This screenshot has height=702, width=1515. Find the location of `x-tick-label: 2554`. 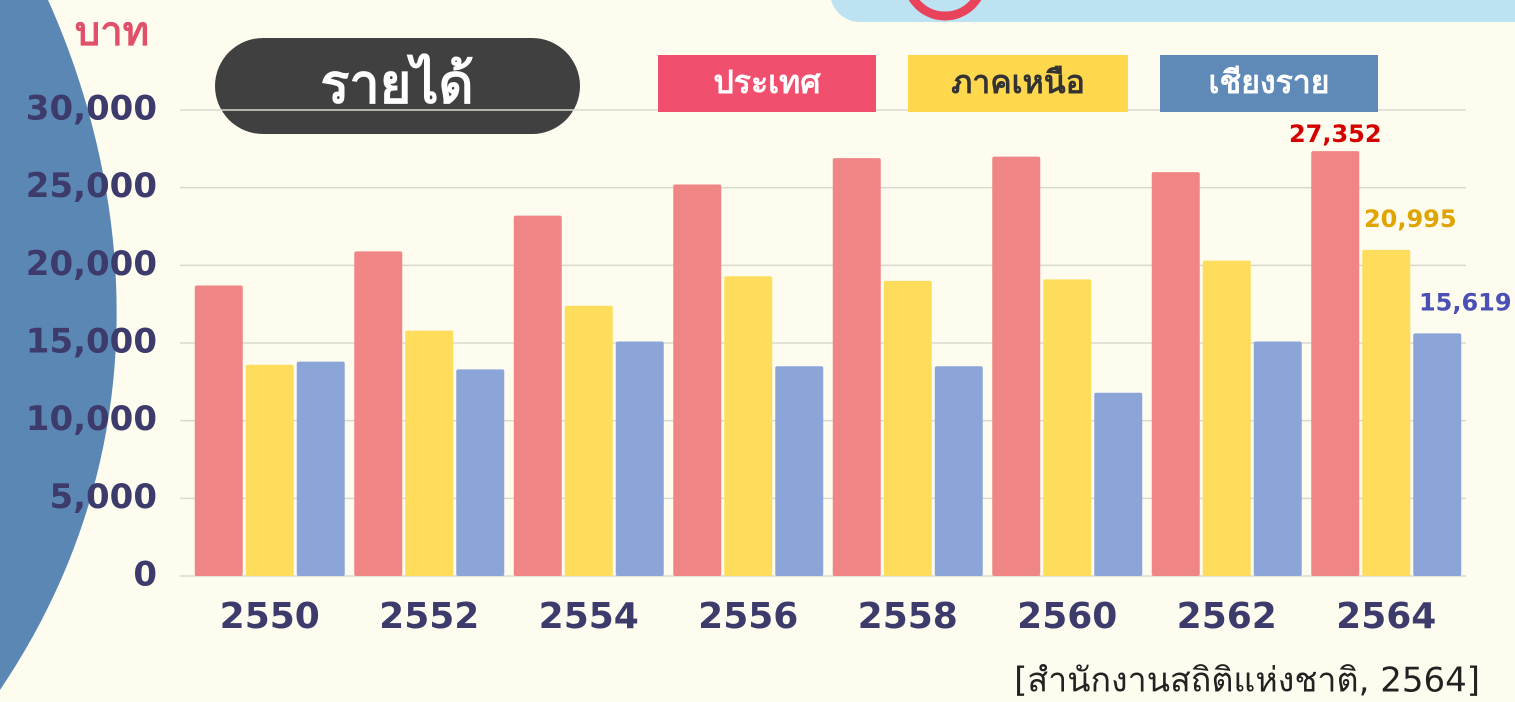

x-tick-label: 2554 is located at coordinates (589, 616).